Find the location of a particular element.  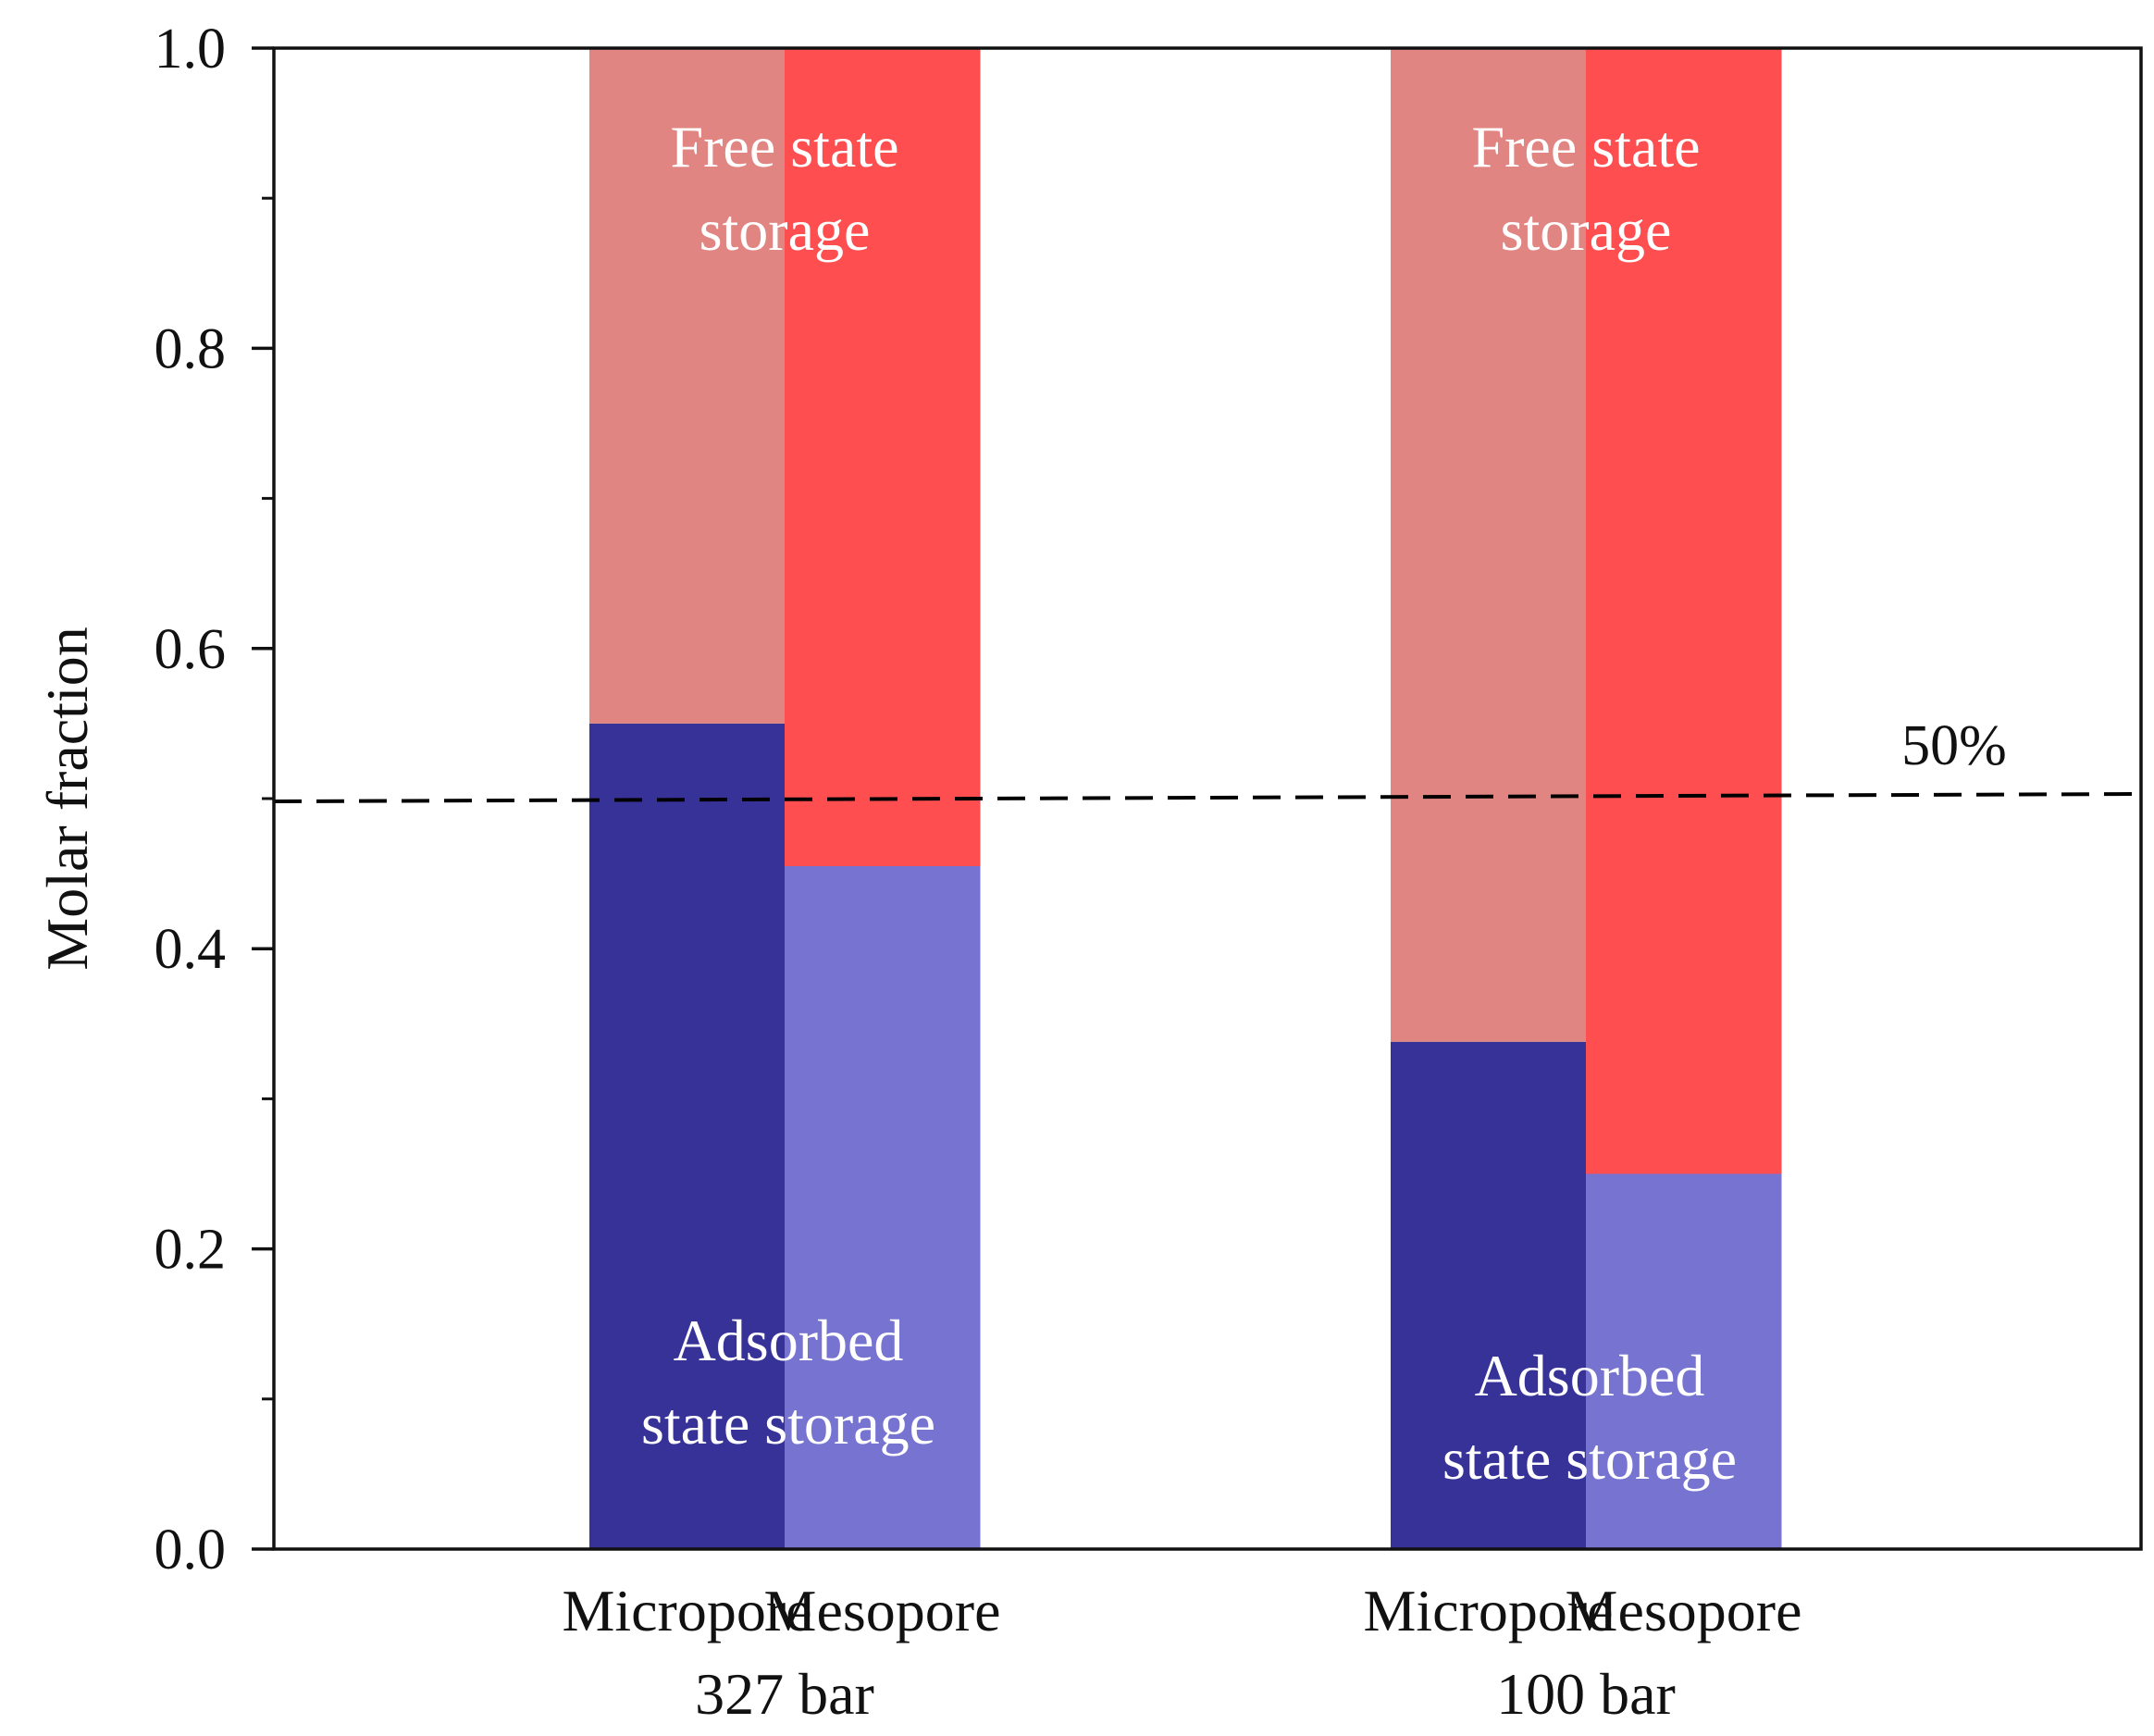

y-tick-label: 0.0 is located at coordinates (191, 1550).